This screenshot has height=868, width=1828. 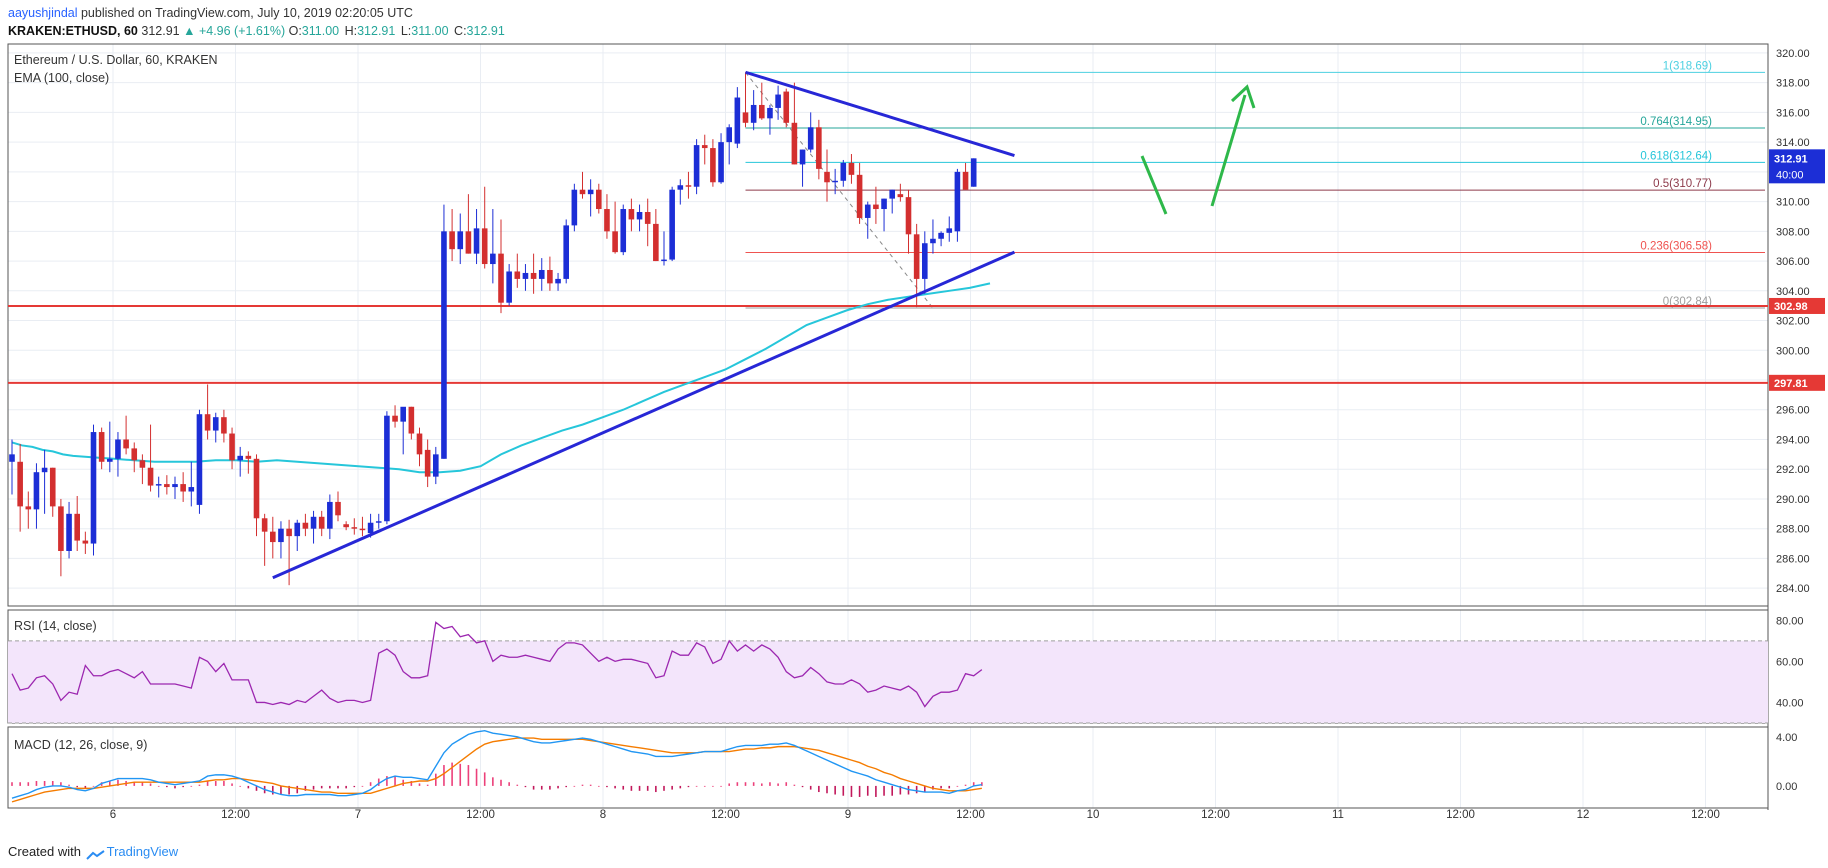 What do you see at coordinates (1198, 149) in the screenshot?
I see `forecast-arrows` at bounding box center [1198, 149].